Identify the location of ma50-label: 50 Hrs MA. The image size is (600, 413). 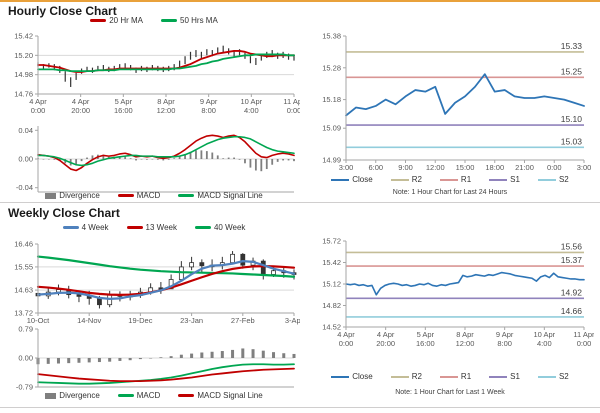
(199, 20).